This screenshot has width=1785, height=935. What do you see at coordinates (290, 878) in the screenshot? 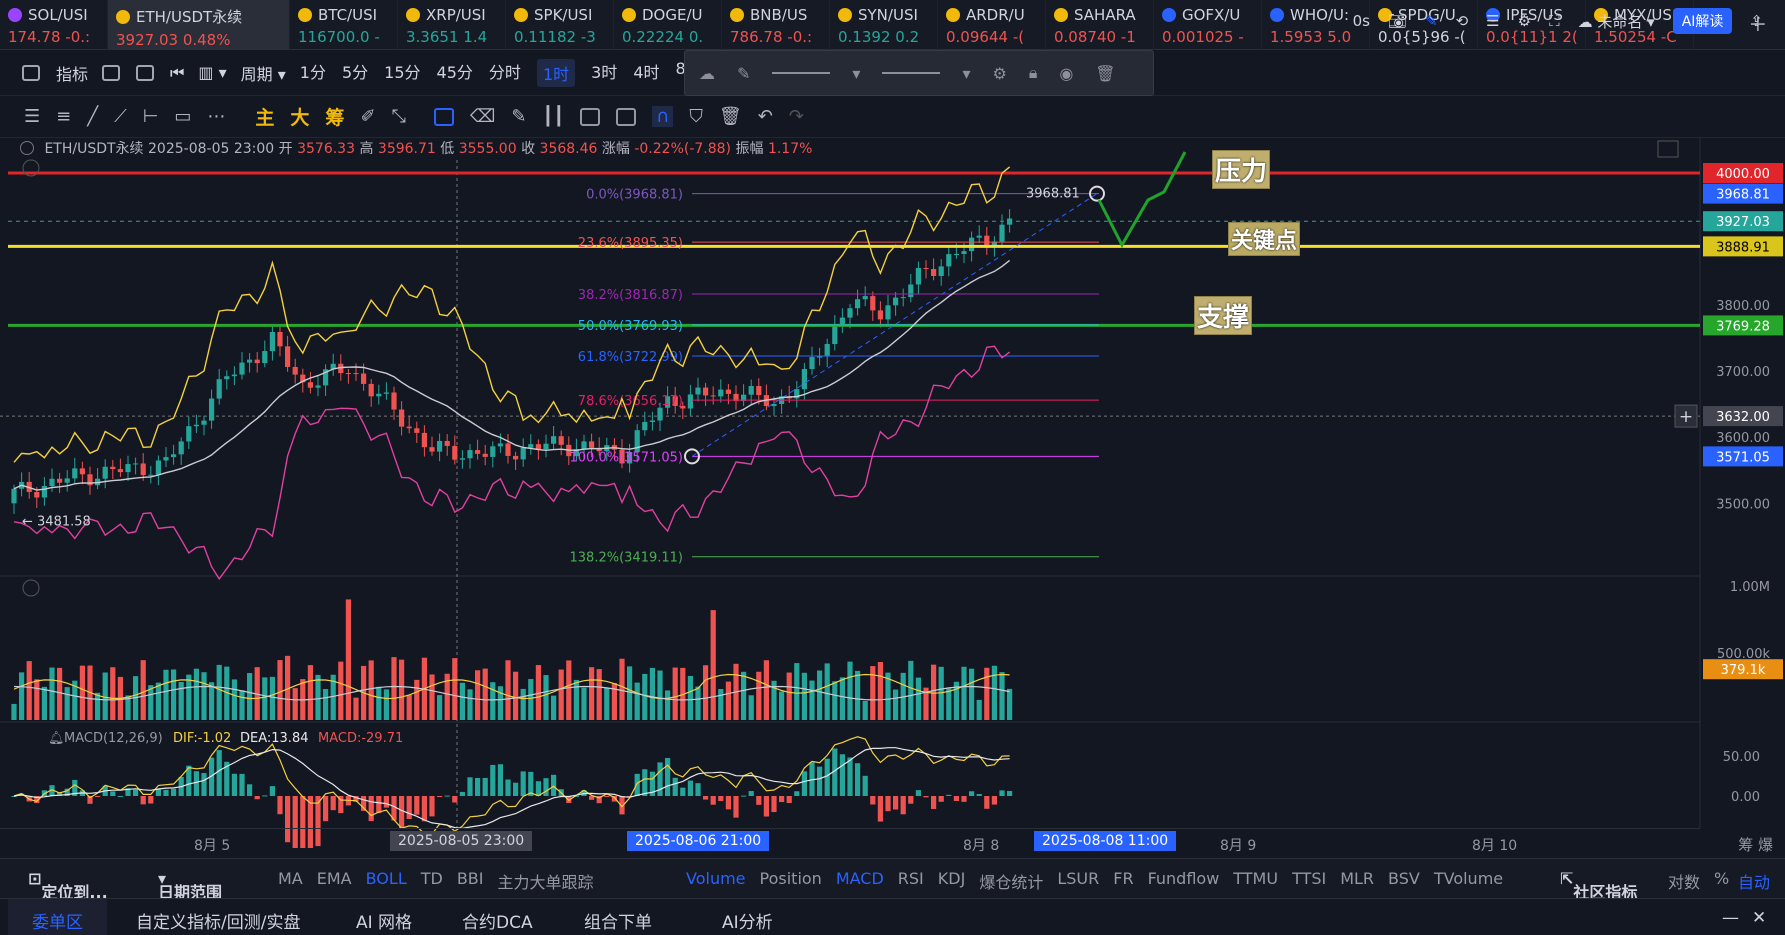
I see `main-indicator-option: MA` at bounding box center [290, 878].